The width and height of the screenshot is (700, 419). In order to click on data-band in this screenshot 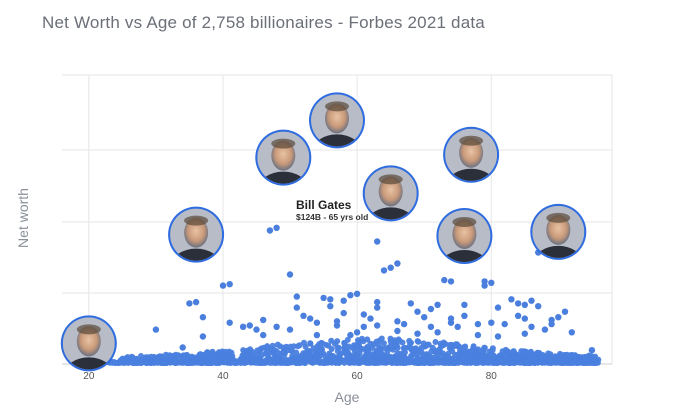, I will do `click(350, 350)`.